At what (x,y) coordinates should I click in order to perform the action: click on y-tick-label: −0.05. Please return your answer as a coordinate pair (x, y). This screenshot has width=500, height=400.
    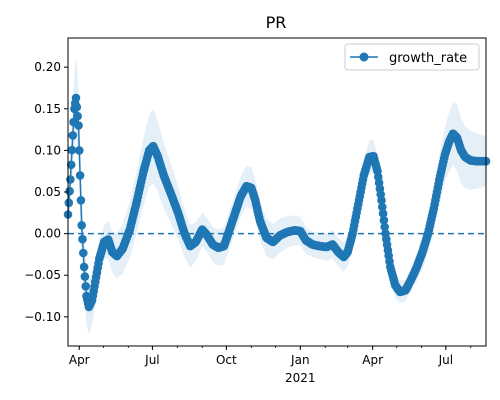
    Looking at the image, I should click on (42, 275).